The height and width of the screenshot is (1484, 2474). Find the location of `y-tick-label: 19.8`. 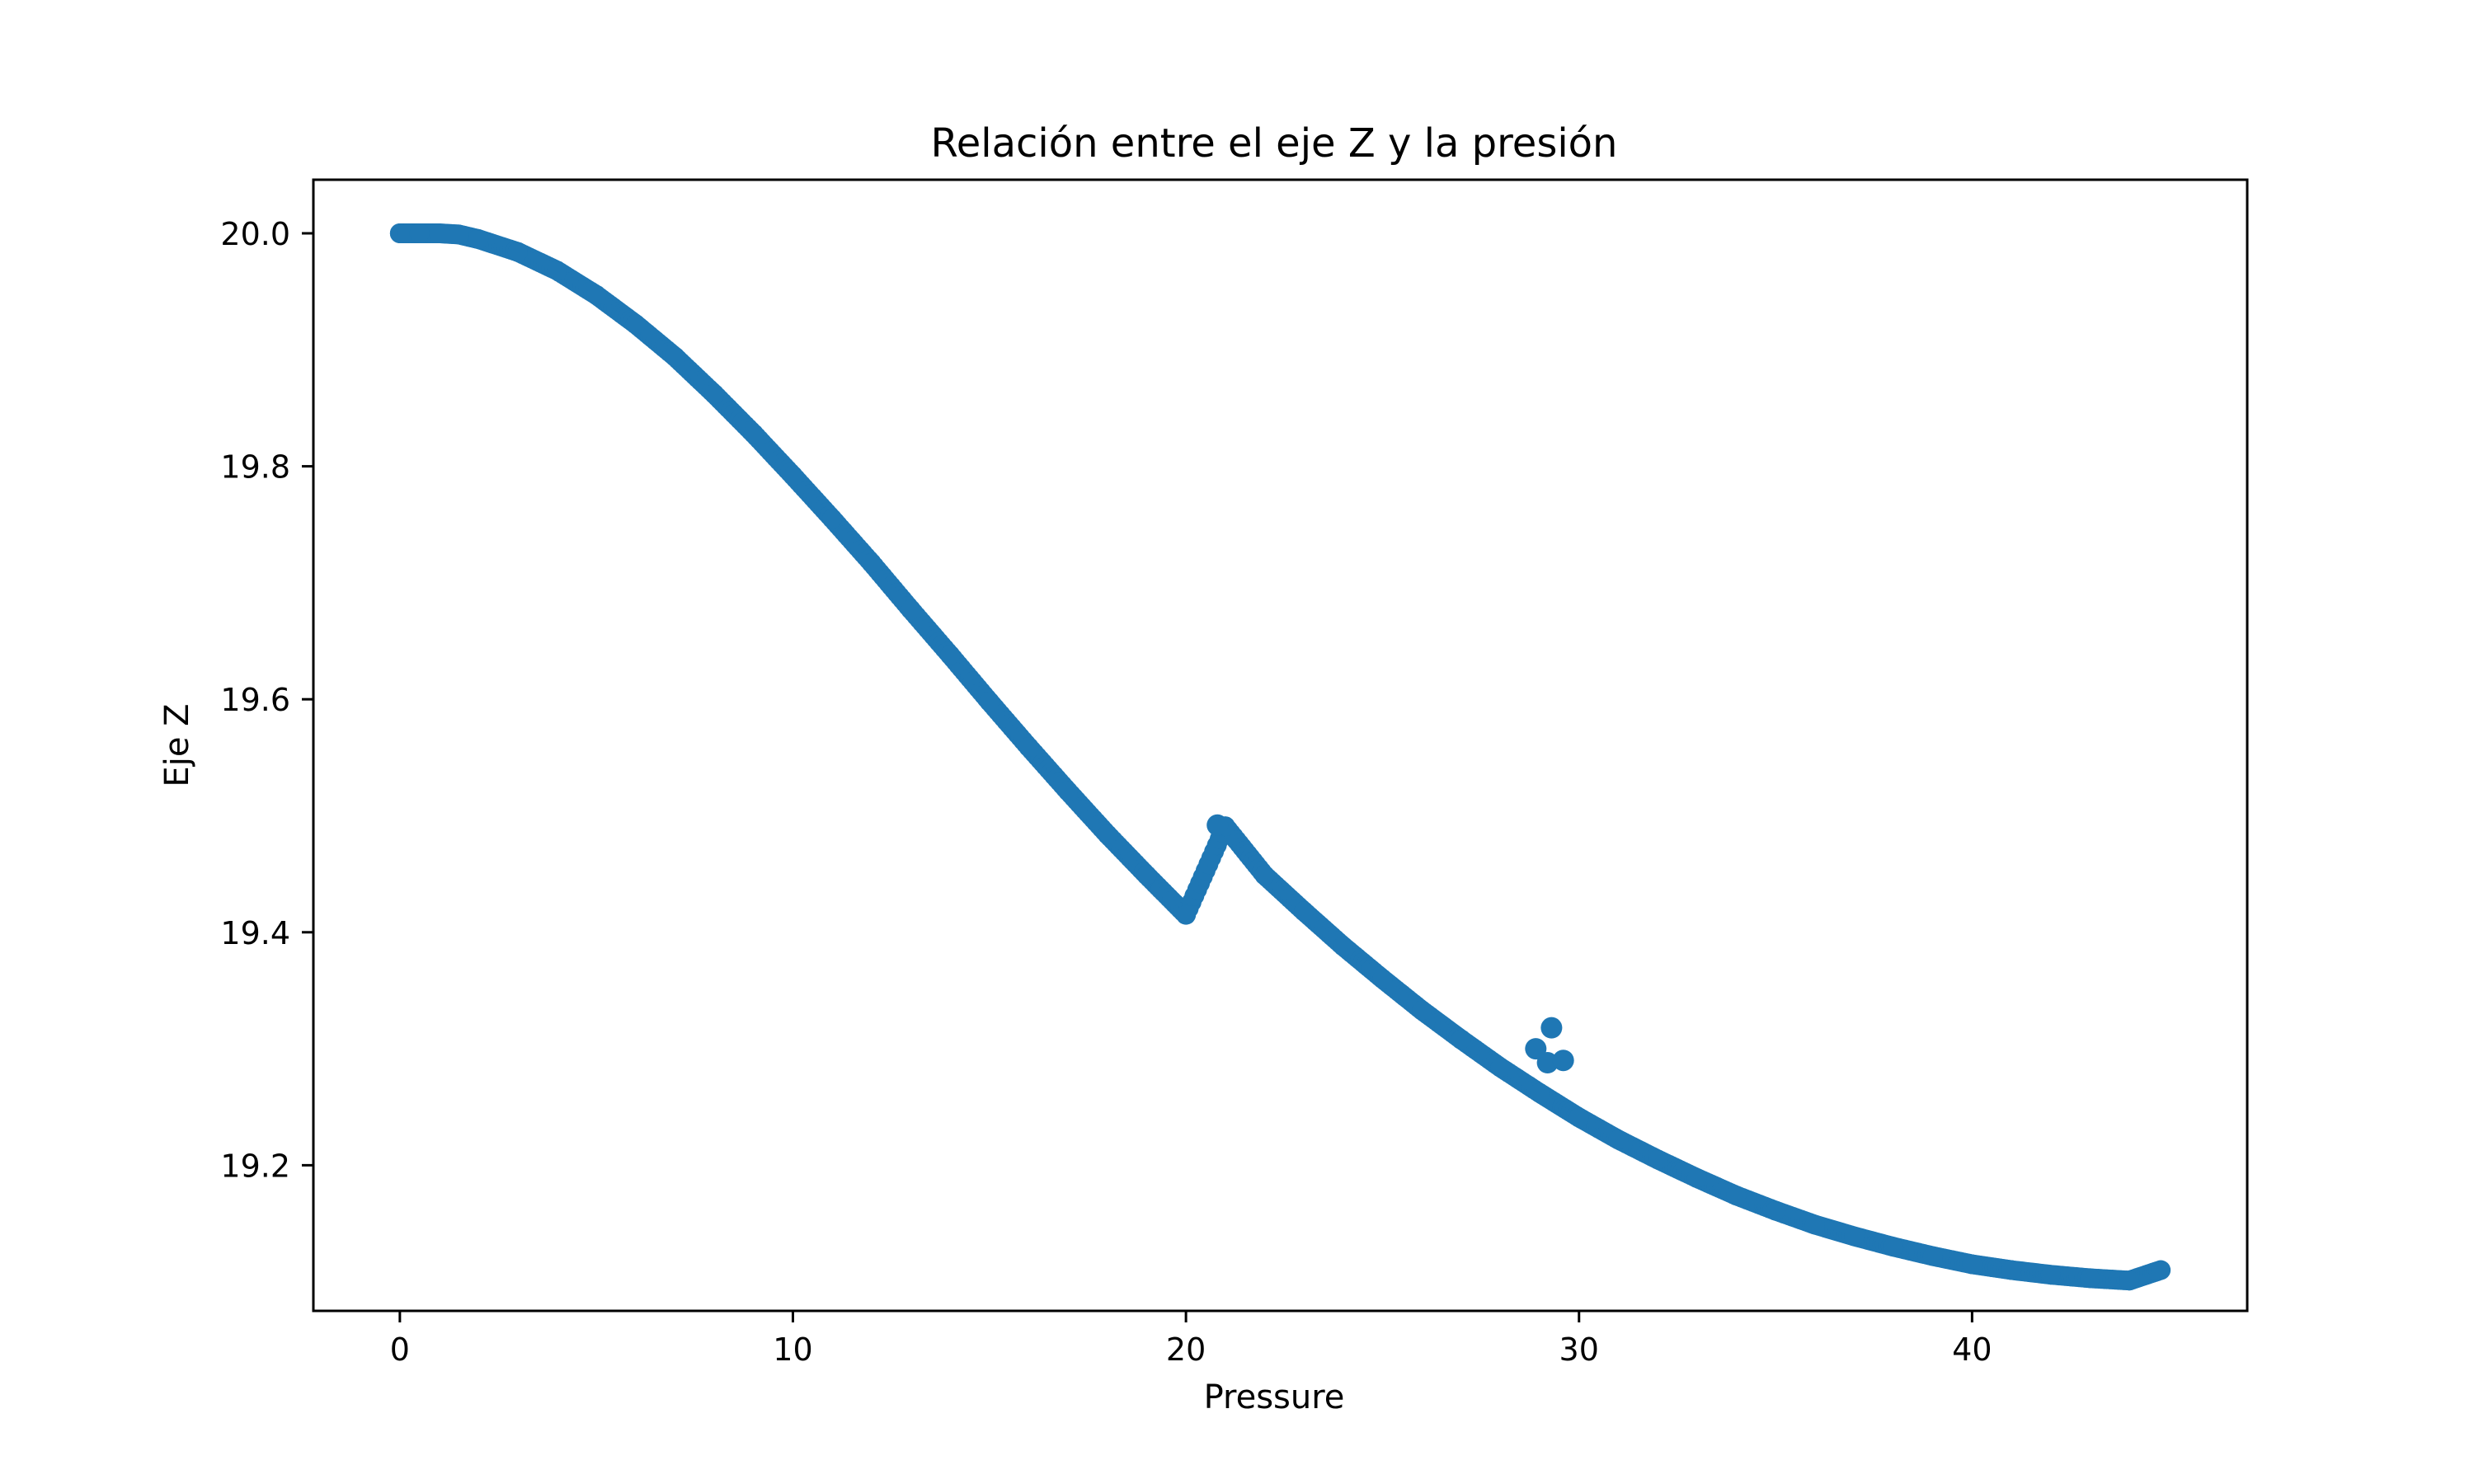

y-tick-label: 19.8 is located at coordinates (255, 468).